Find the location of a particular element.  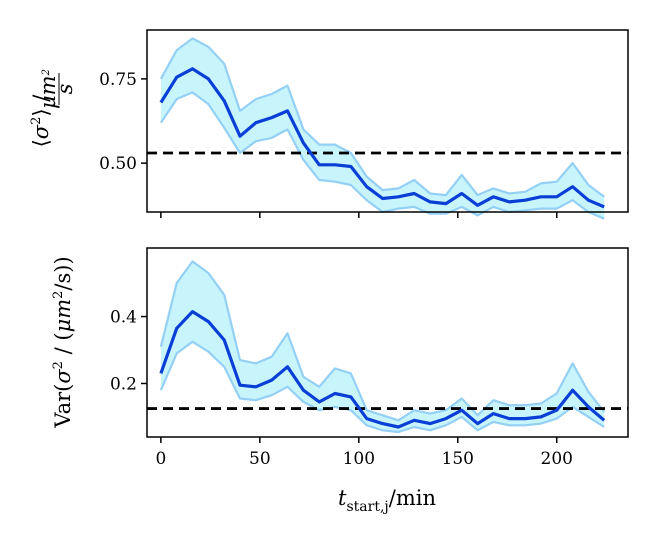

bottom-mean-line is located at coordinates (382, 369).